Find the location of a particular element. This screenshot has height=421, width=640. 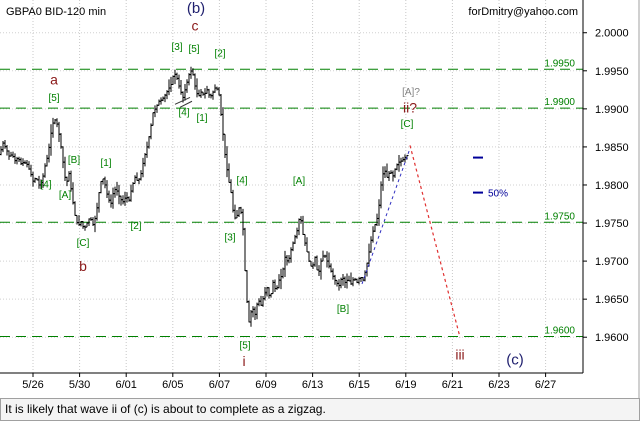

x-tick-label: 6/27 is located at coordinates (545, 385).